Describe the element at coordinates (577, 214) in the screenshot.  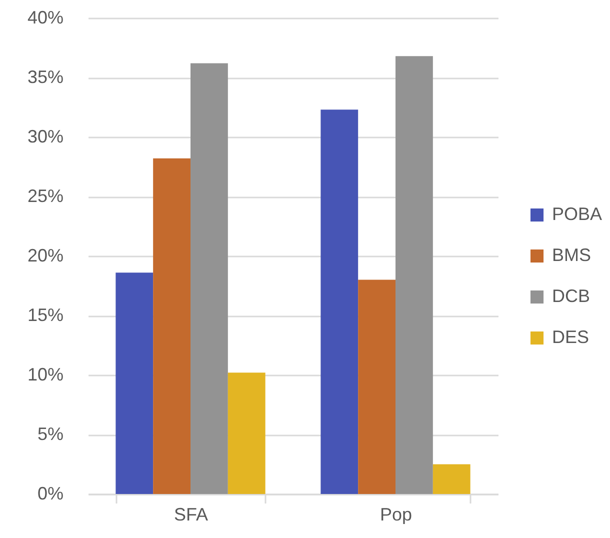
I see `legend-label: POBA` at that location.